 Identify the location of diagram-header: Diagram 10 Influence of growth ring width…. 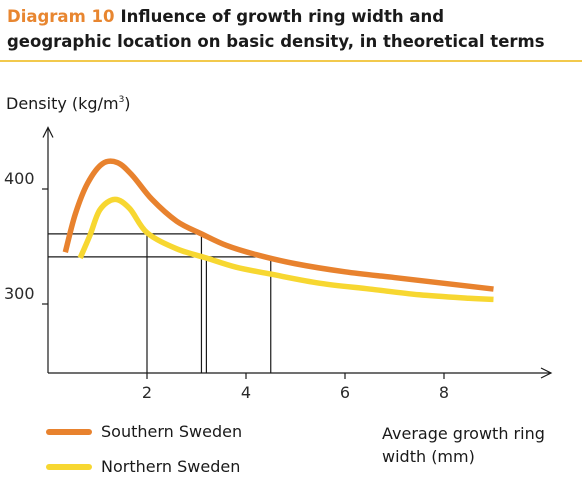
(292, 29).